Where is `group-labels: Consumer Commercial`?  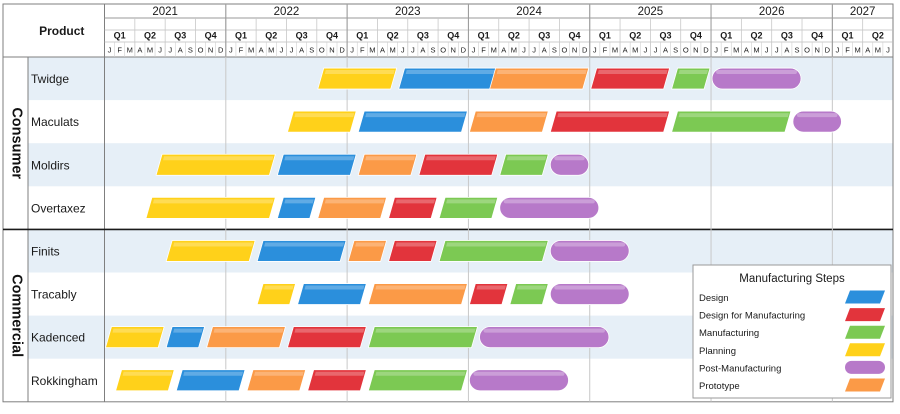
group-labels: Consumer Commercial is located at coordinates (17, 232).